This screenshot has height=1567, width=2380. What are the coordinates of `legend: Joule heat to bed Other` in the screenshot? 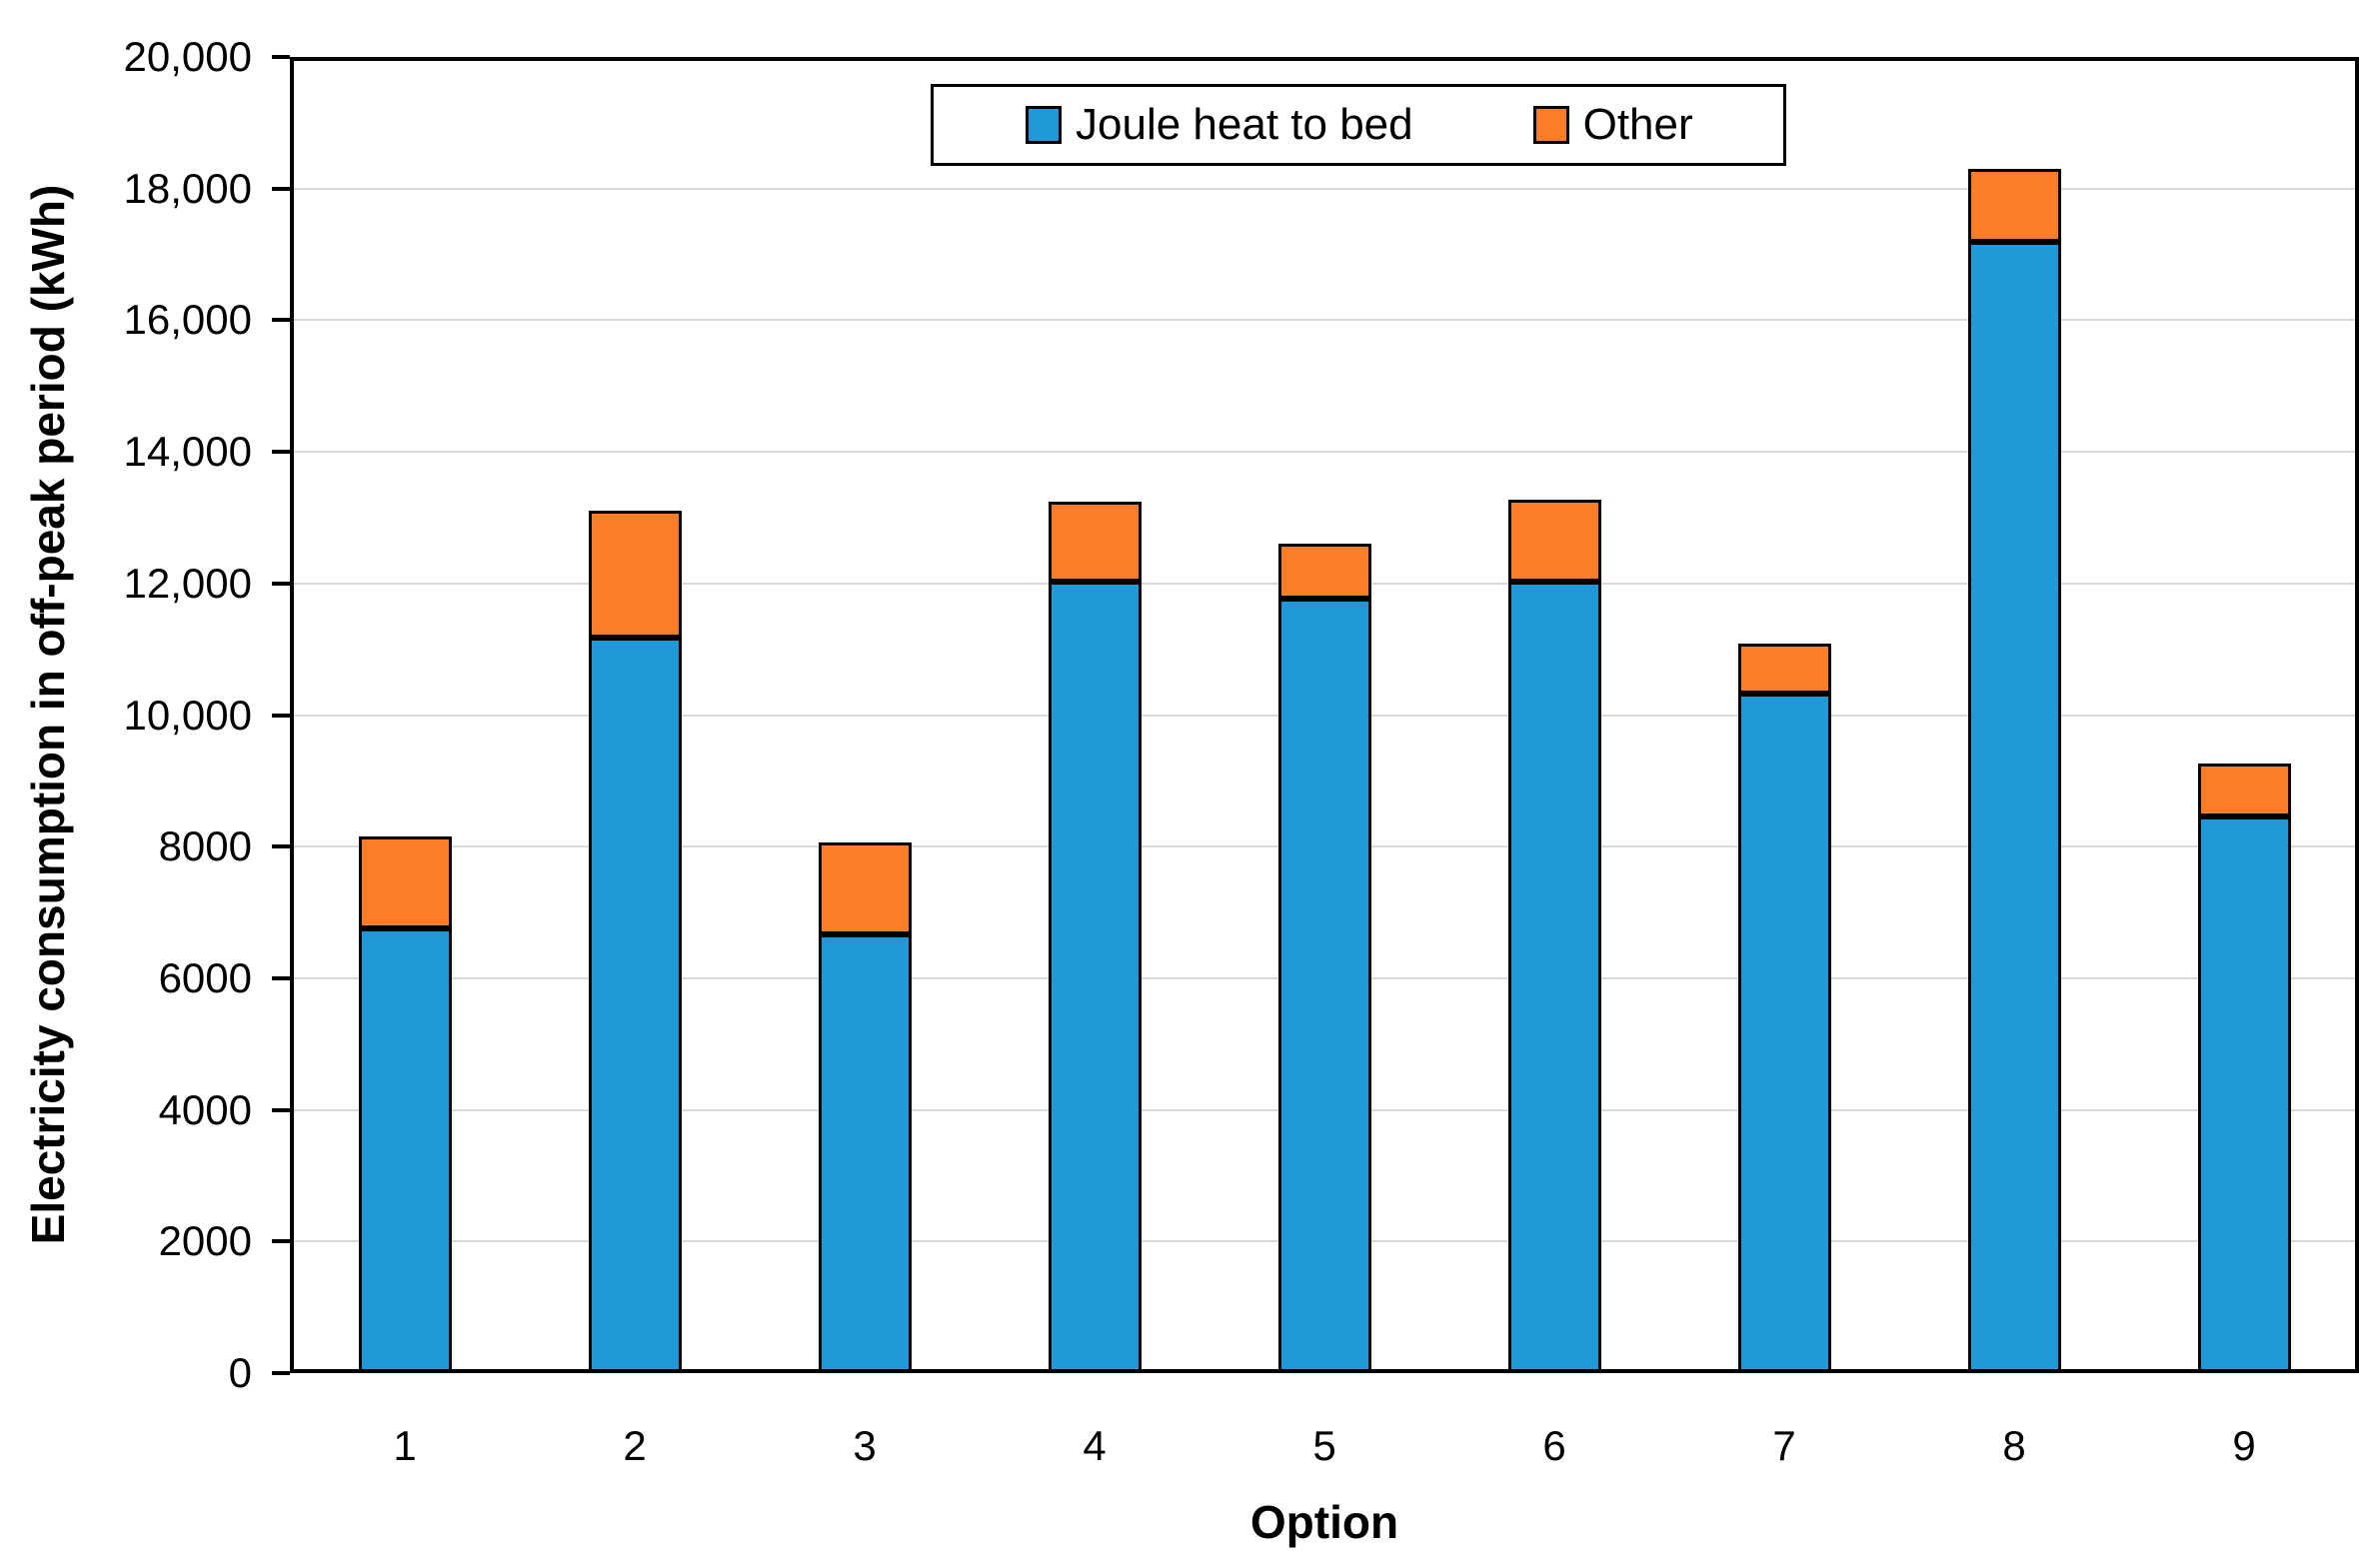 It's located at (1358, 125).